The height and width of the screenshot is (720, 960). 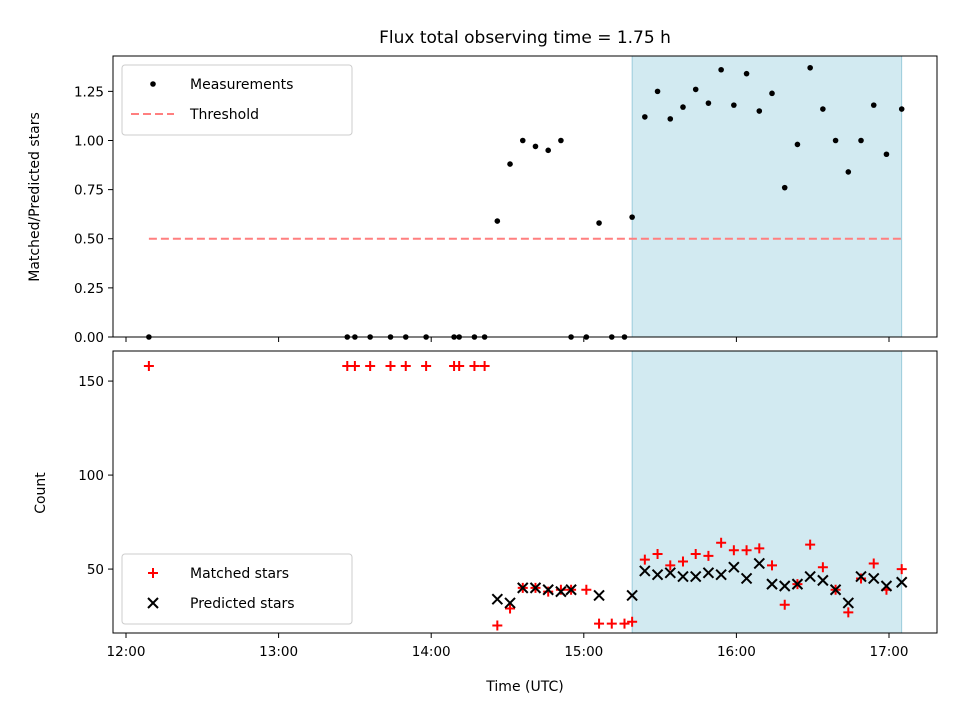 I want to click on bottom-shaded-region, so click(x=767, y=492).